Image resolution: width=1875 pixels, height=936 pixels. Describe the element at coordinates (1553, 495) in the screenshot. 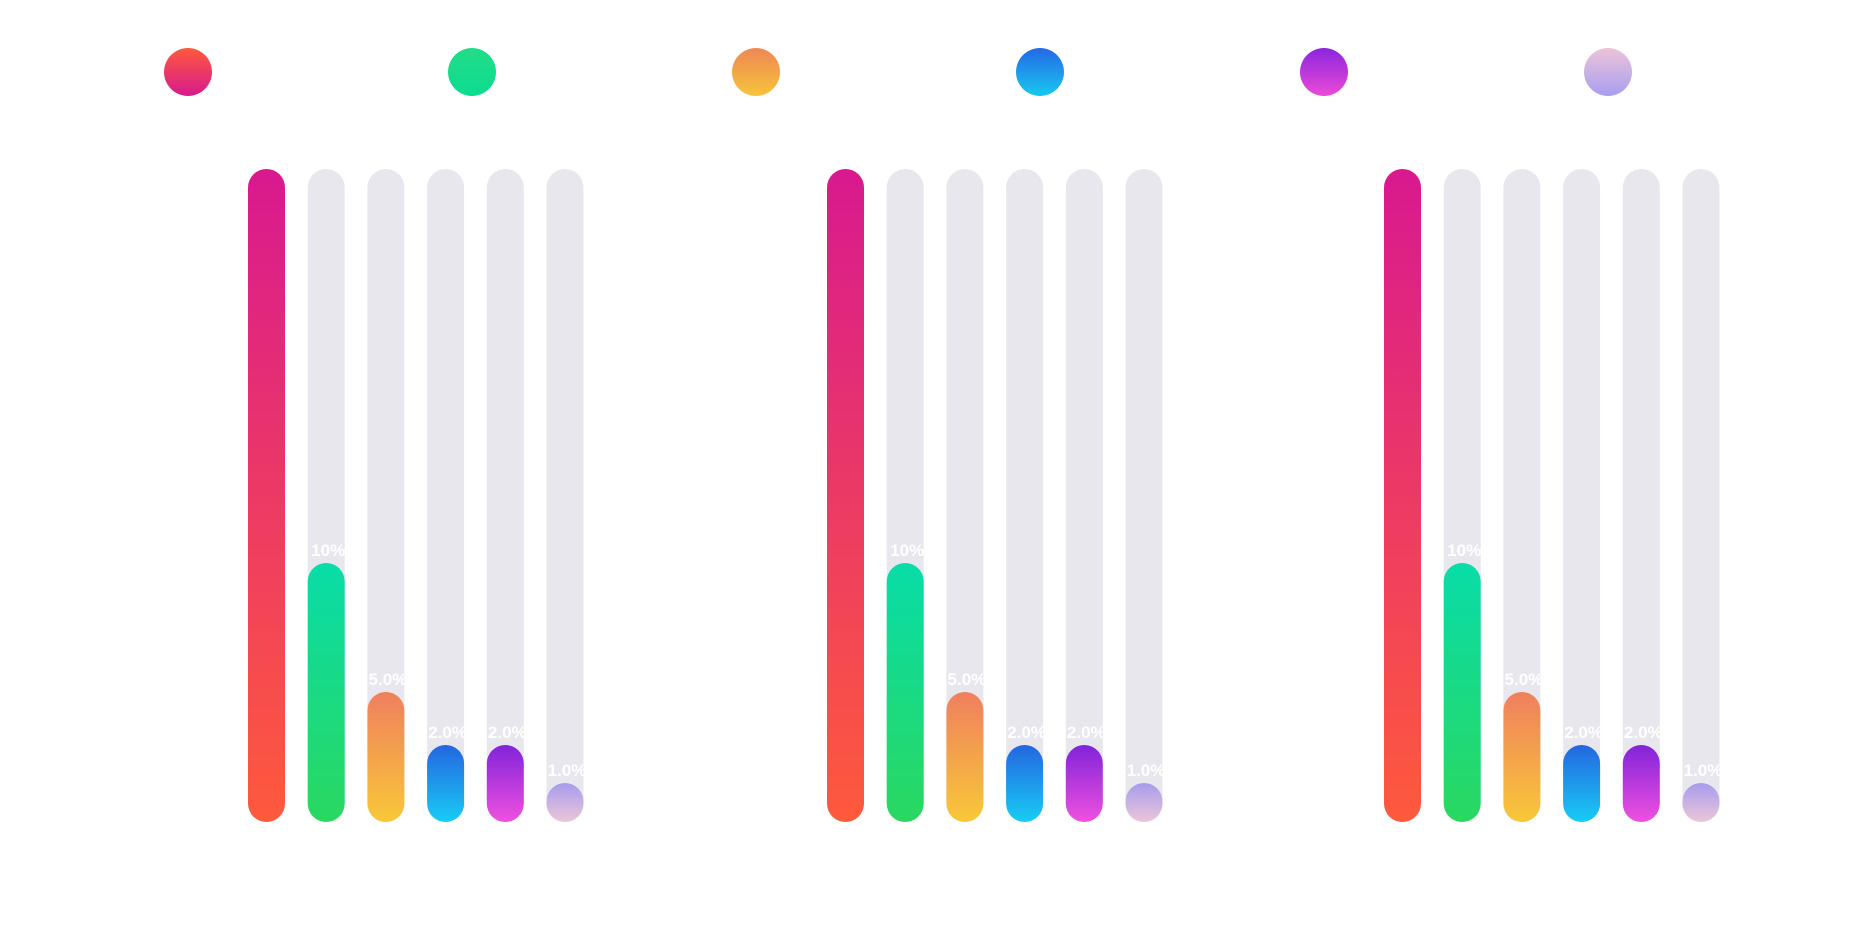

I see `bar-group-3: 10% 5.0% 2.0% 2.0% 1.0%` at that location.